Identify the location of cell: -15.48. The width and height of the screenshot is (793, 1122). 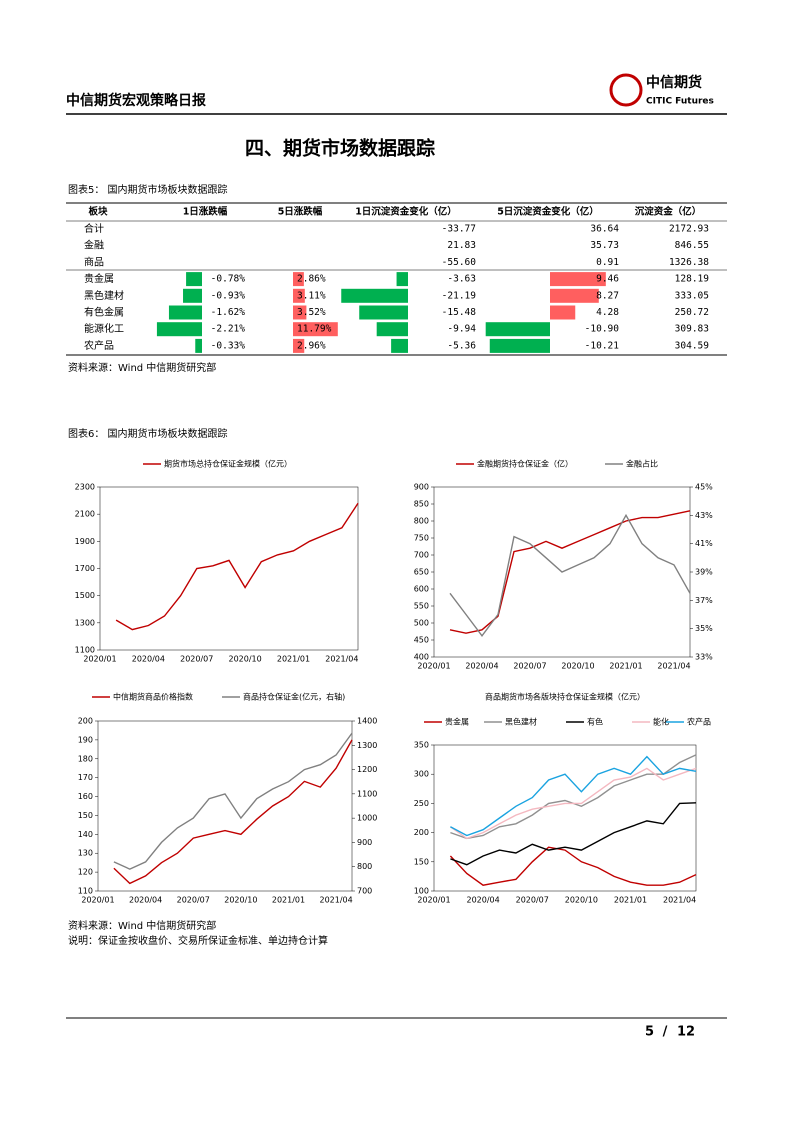
(459, 312).